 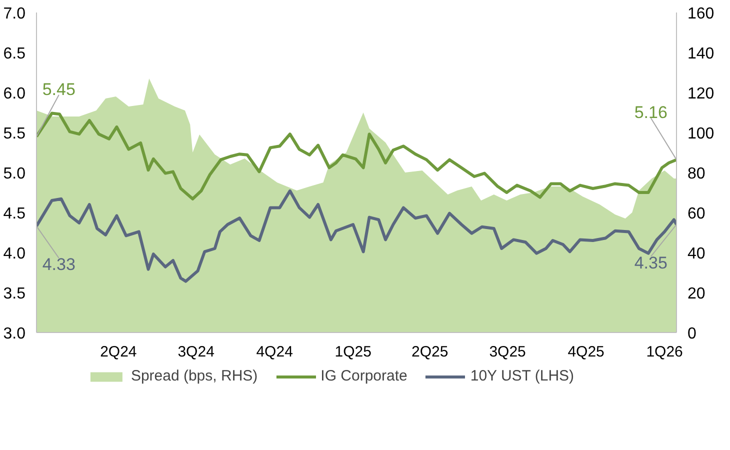 I want to click on y2-tick-label: 80, so click(x=697, y=174).